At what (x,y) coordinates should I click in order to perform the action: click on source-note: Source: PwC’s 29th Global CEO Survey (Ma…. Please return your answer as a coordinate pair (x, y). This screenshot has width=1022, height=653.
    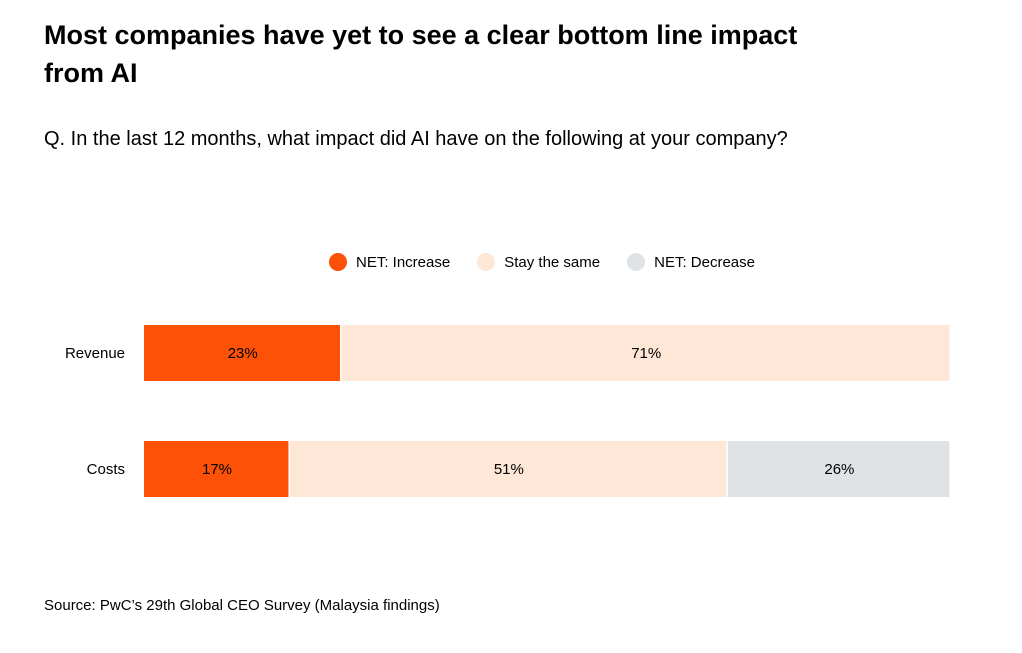
    Looking at the image, I should click on (242, 605).